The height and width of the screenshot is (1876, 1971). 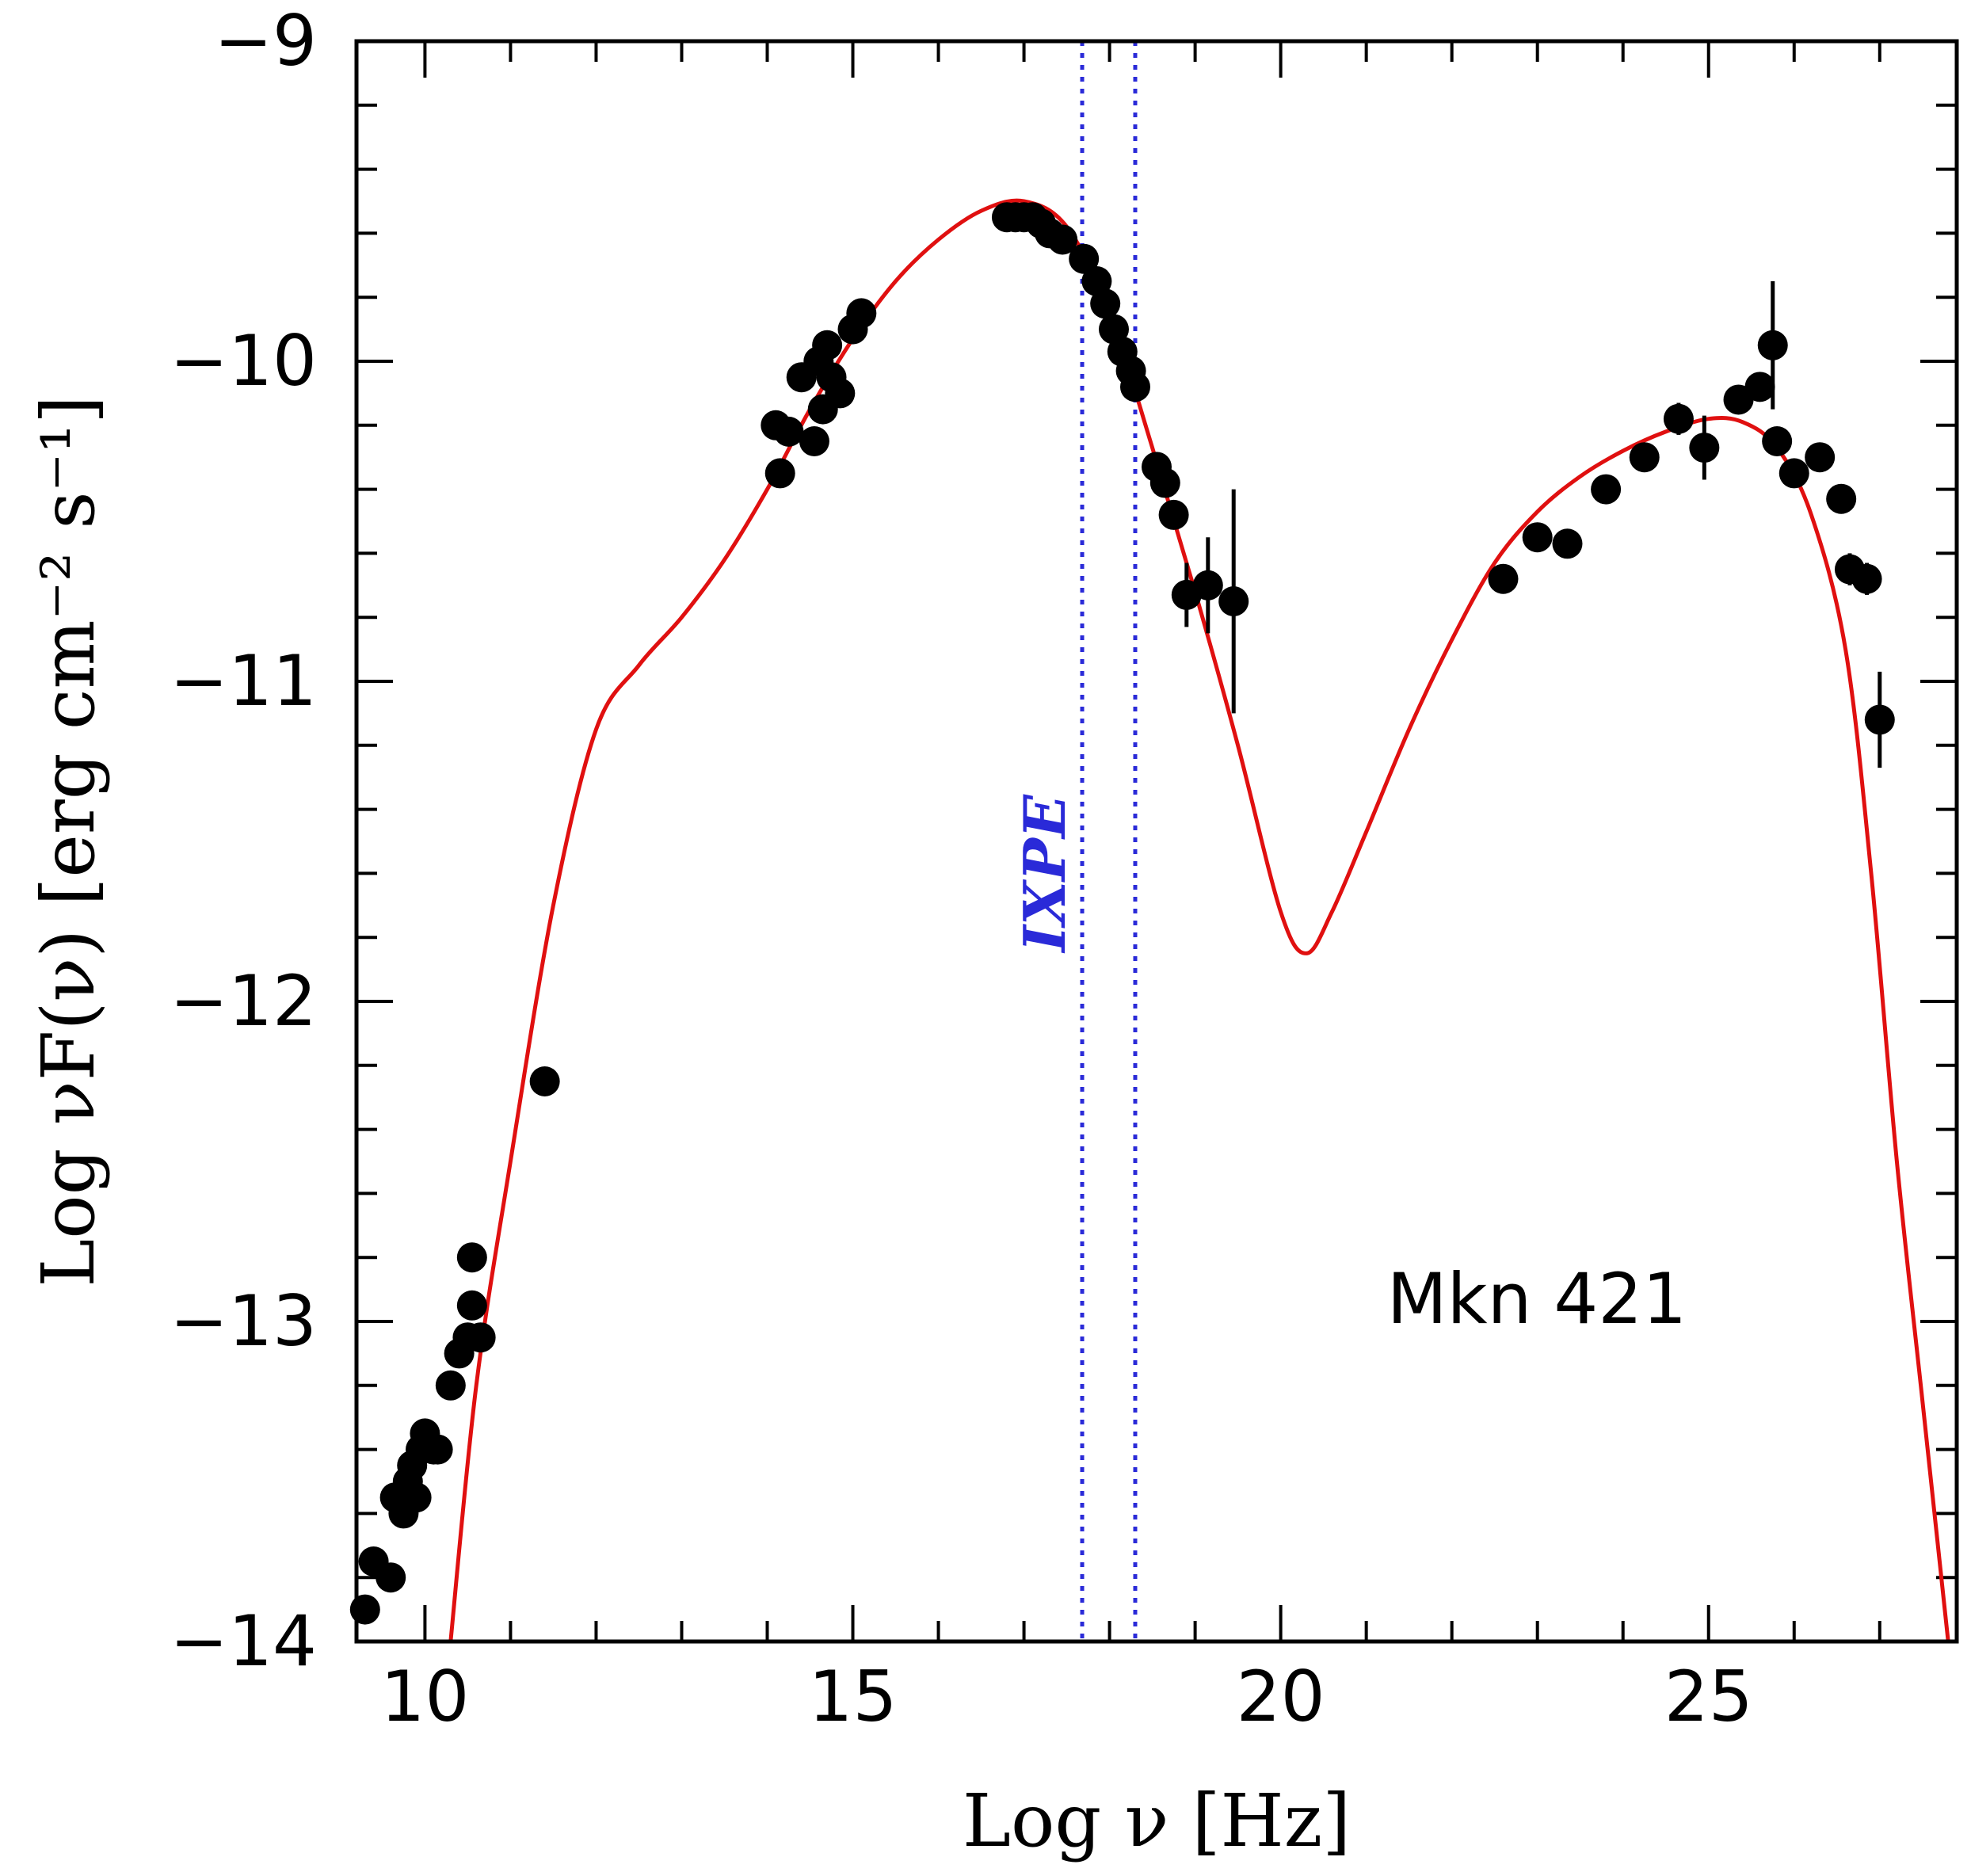 What do you see at coordinates (243, 1001) in the screenshot?
I see `y-tick-label: −12` at bounding box center [243, 1001].